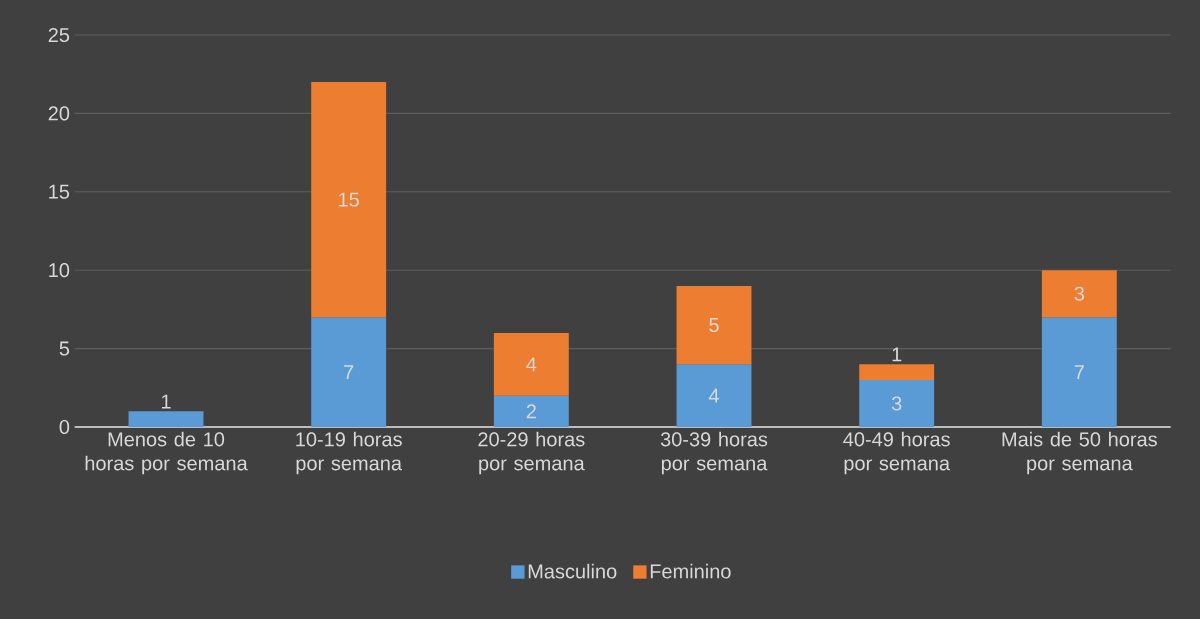  What do you see at coordinates (349, 453) in the screenshot?
I see `x-tick-label: 10-19 horas por semana` at bounding box center [349, 453].